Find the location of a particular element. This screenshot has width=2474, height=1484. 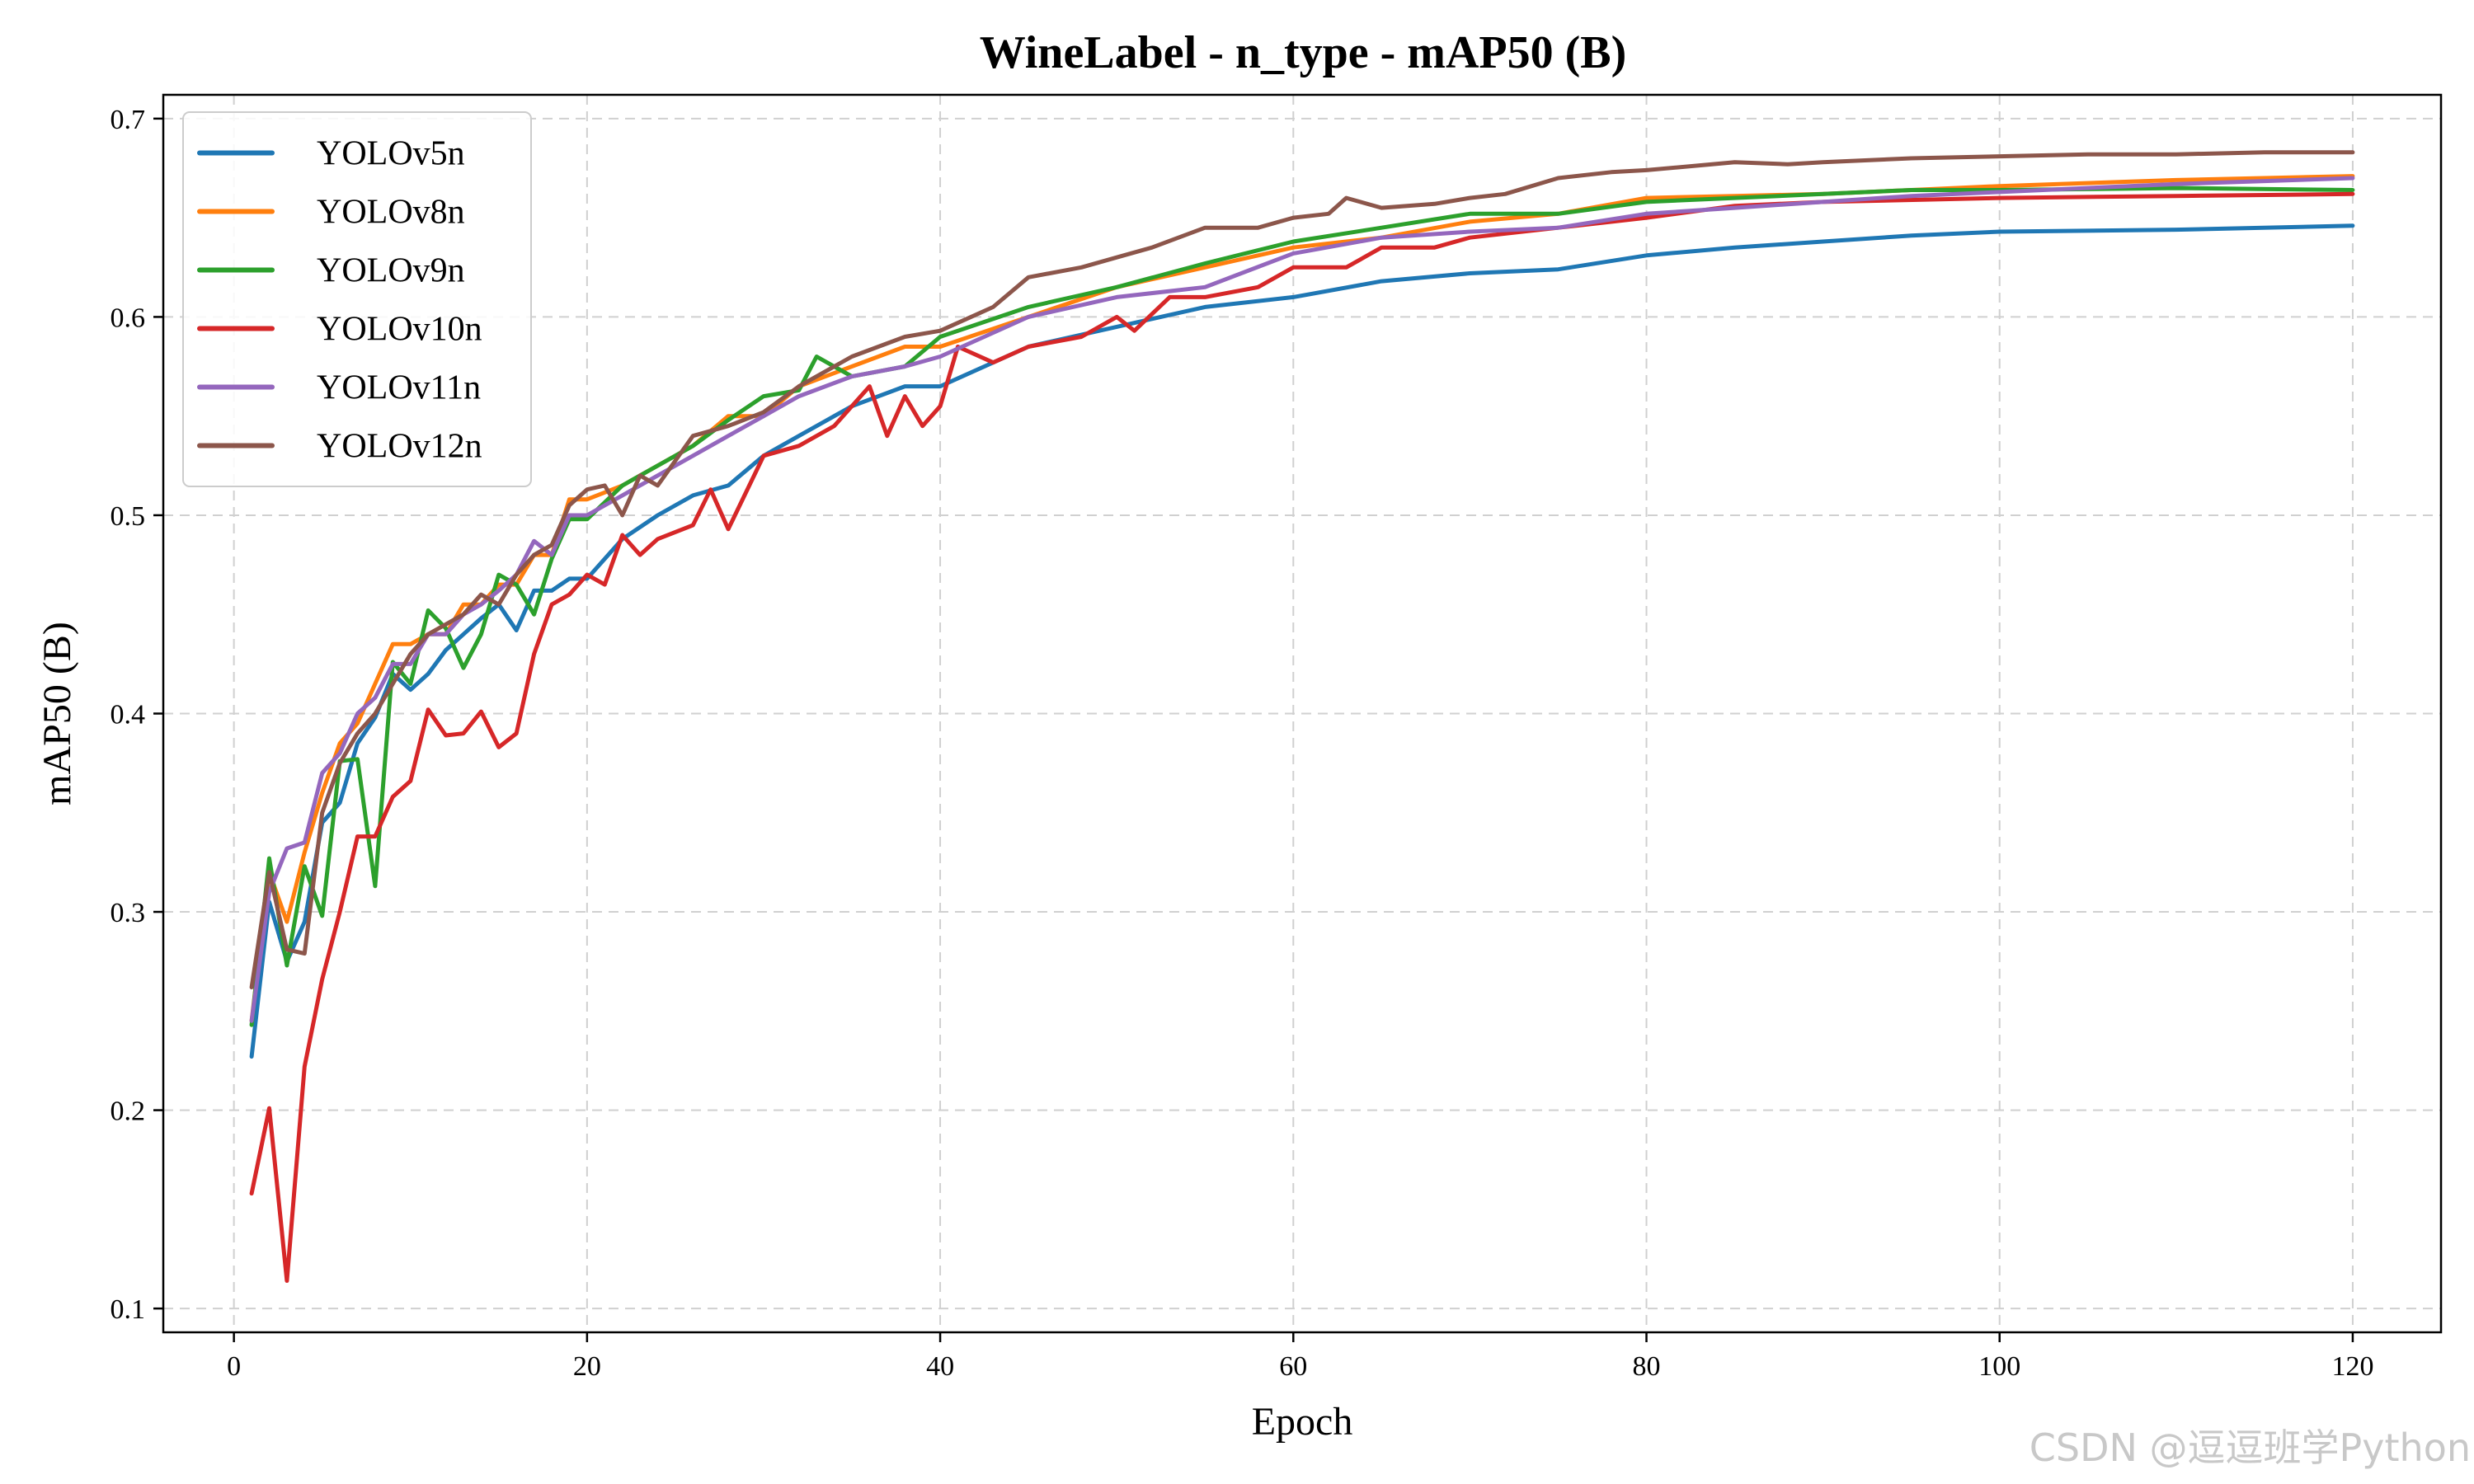

y-tick-label: 0.1 is located at coordinates (128, 1309).